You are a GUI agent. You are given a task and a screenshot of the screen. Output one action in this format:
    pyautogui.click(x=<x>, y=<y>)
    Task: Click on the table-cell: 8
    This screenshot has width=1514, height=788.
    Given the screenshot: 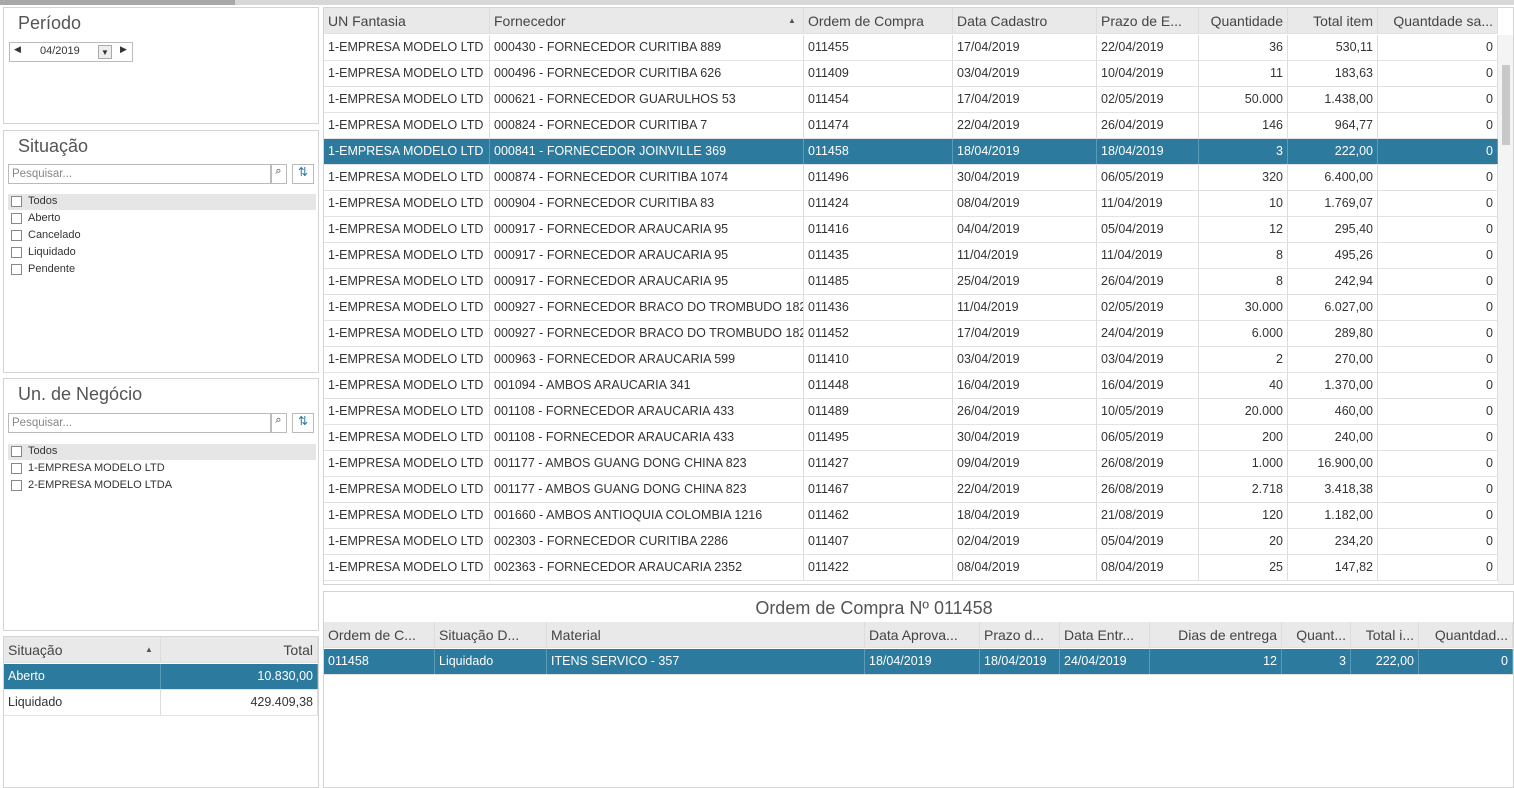 What is the action you would take?
    pyautogui.click(x=1243, y=281)
    